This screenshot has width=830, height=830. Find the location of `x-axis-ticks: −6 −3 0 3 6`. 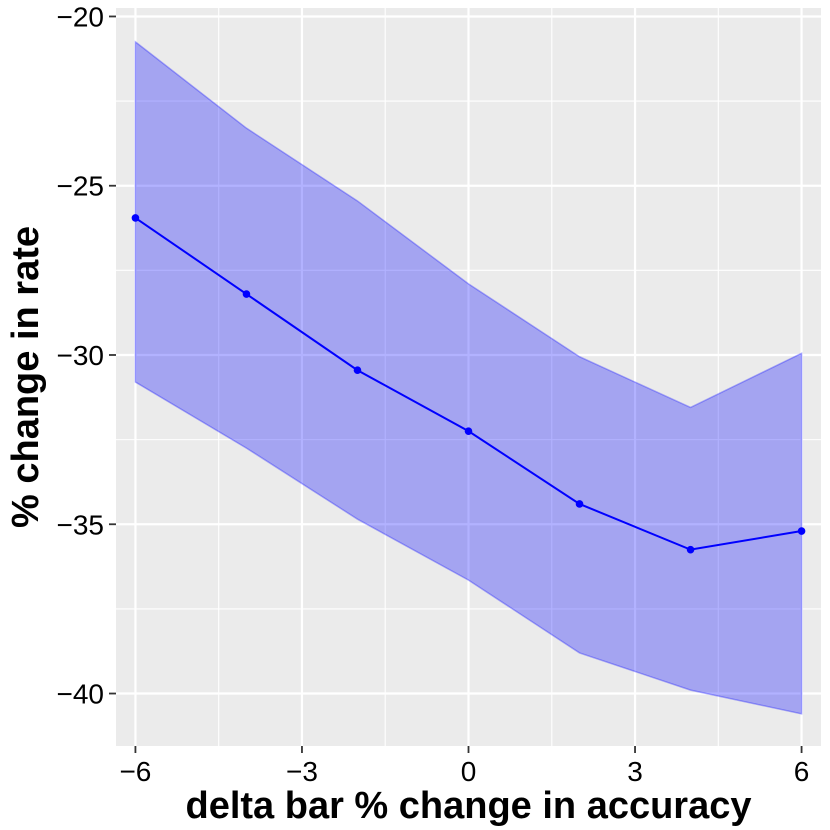

x-axis-ticks: −6 −3 0 3 6 is located at coordinates (464, 766).